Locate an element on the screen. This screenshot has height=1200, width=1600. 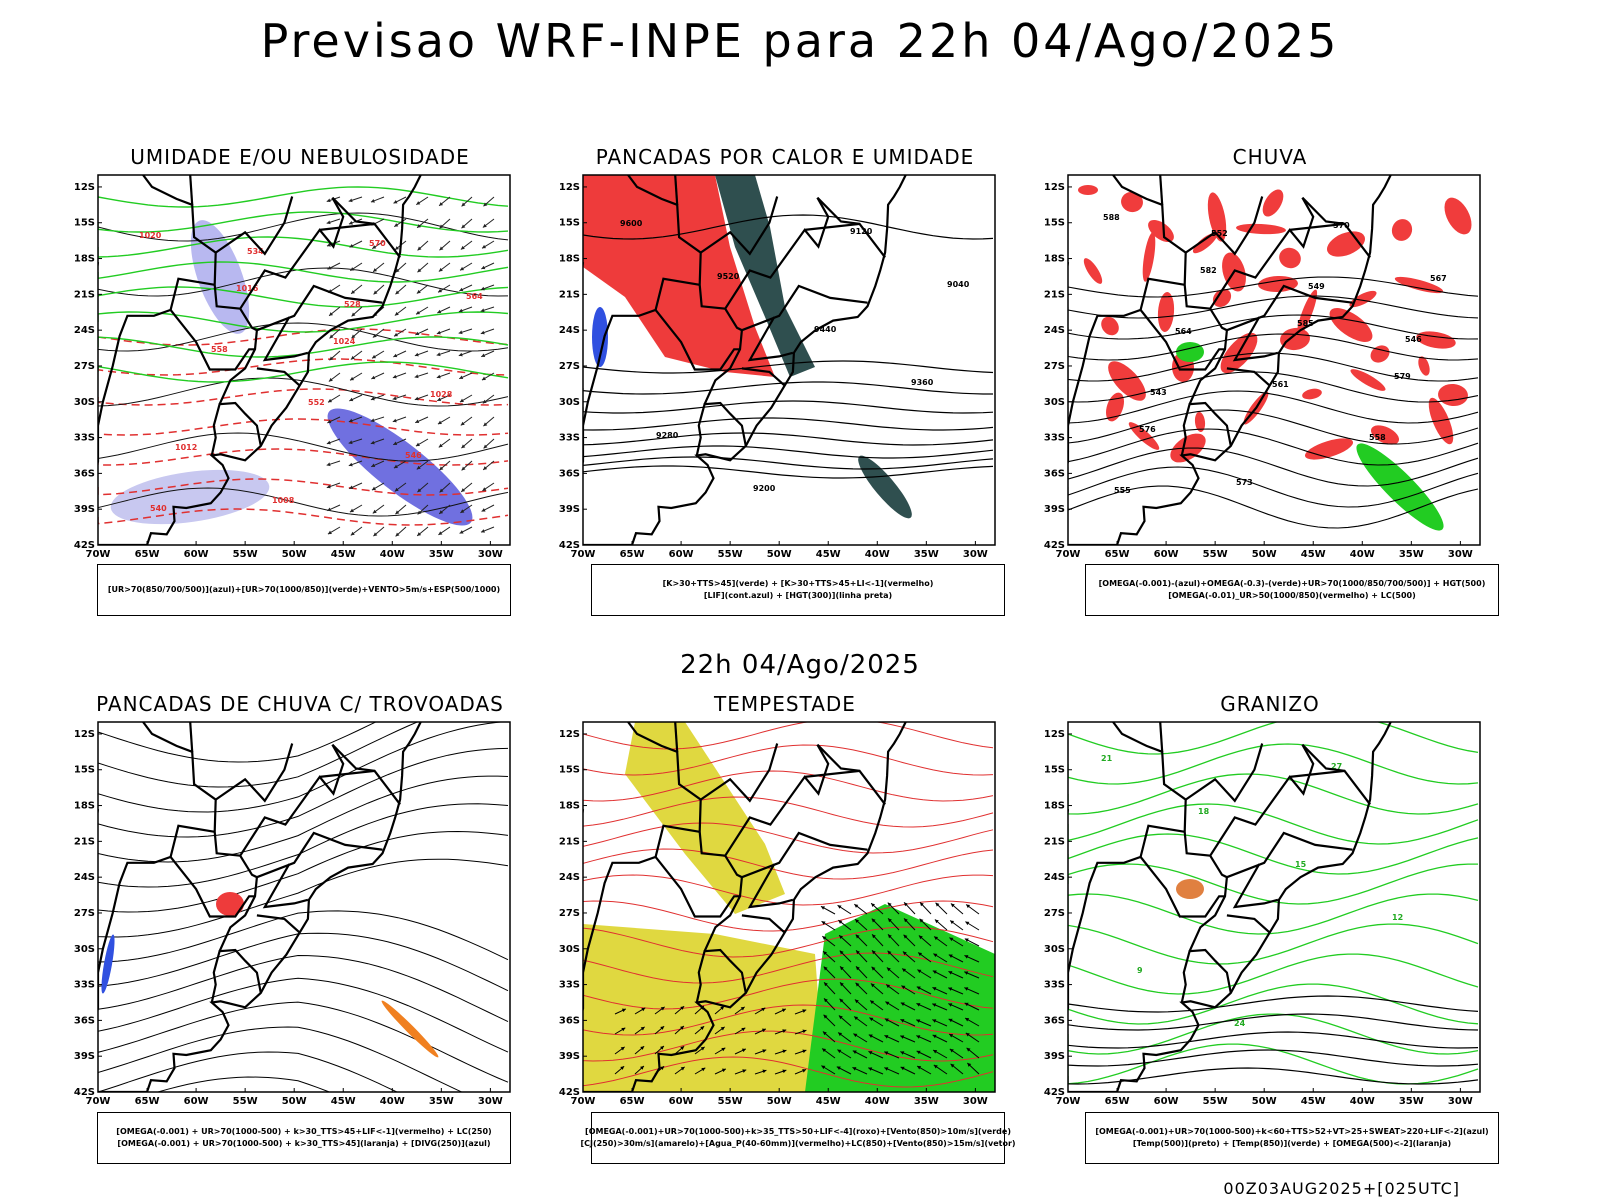
lat-tick-label: 33S is located at coordinates (569, 985).